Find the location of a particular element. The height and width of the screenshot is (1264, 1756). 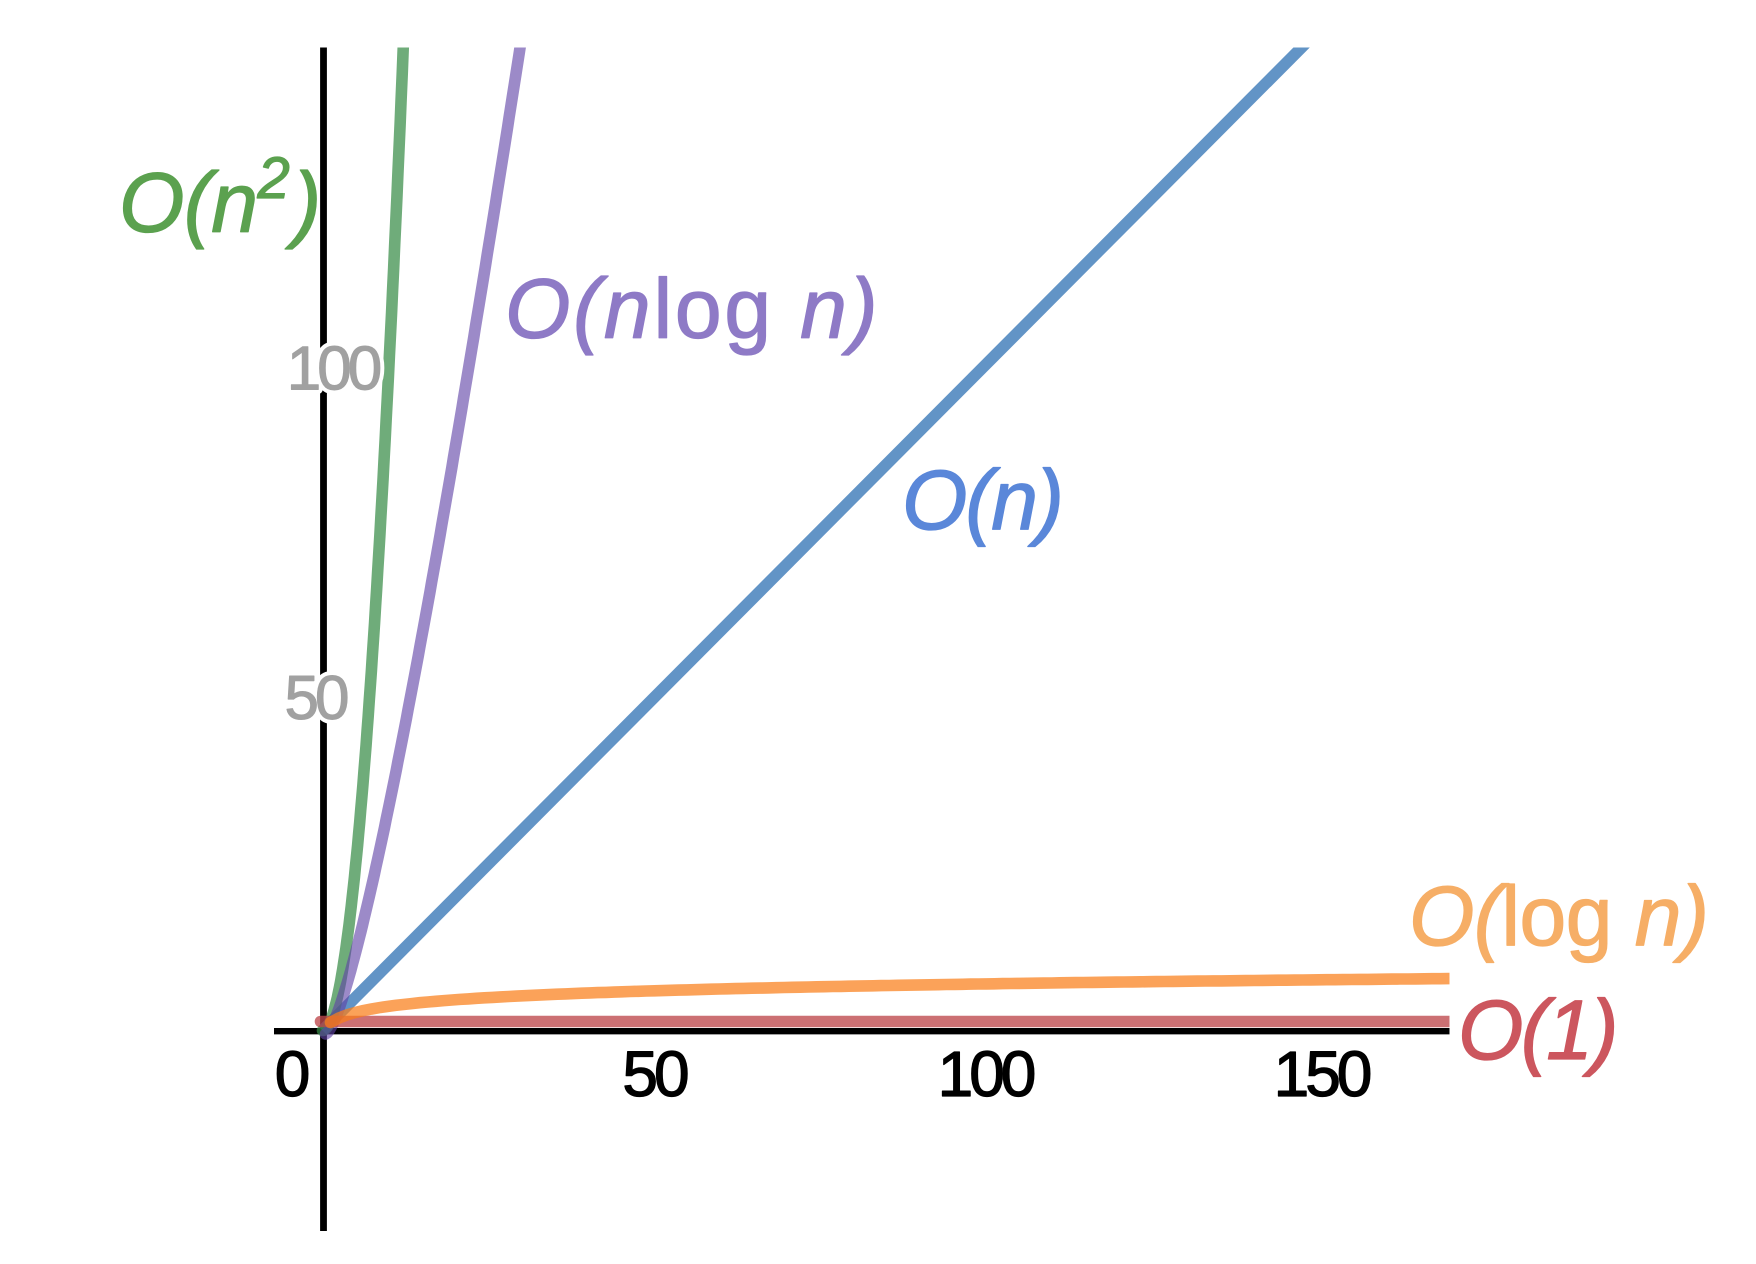

svg-text: O(1) is located at coordinates (1537, 1030).